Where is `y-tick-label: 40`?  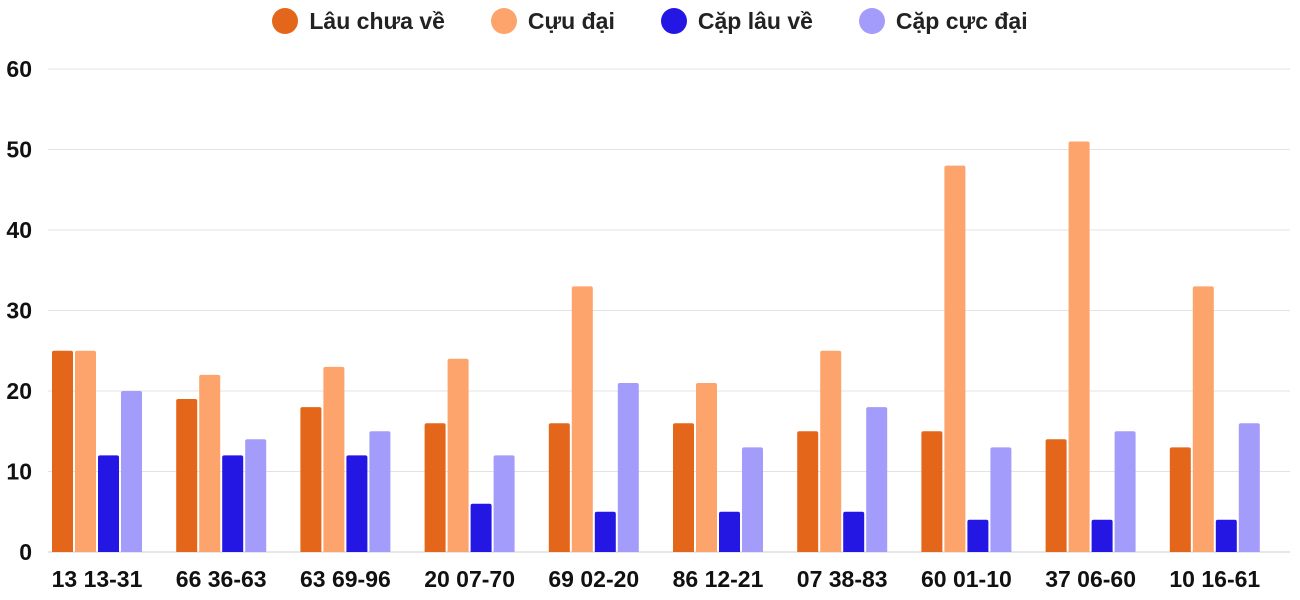 y-tick-label: 40 is located at coordinates (19, 230).